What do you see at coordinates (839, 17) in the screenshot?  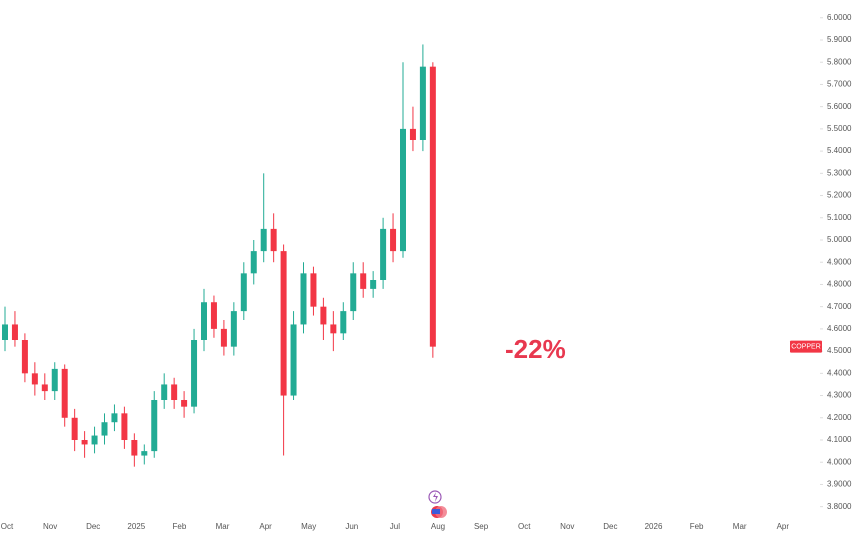 I see `y-tick-label: 6.0000` at bounding box center [839, 17].